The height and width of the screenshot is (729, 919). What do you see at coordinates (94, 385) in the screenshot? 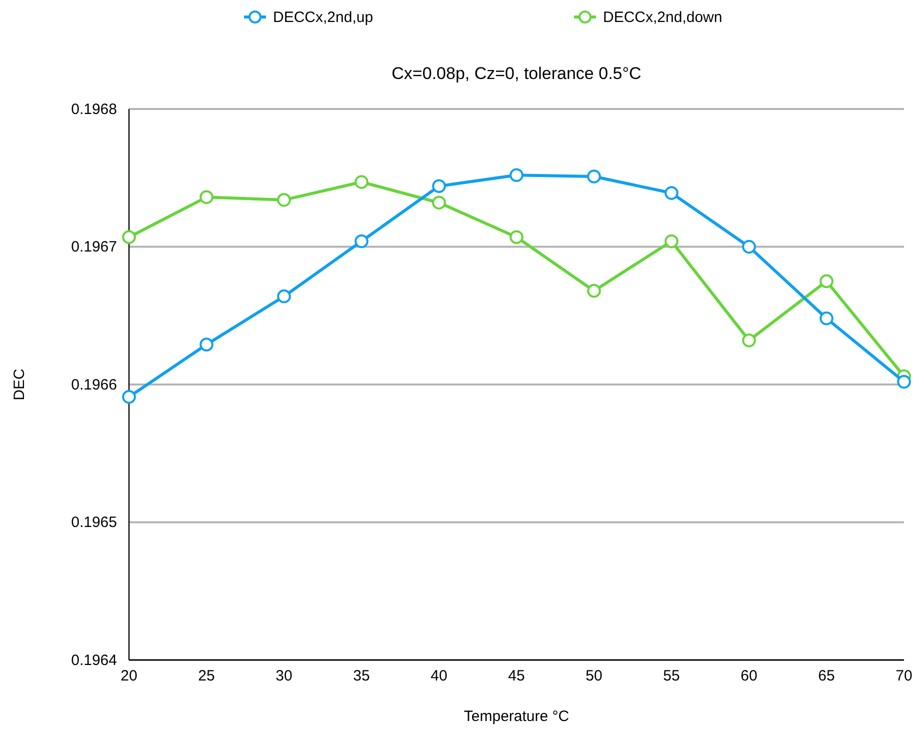
I see `y-tick-label: 0.1966` at bounding box center [94, 385].